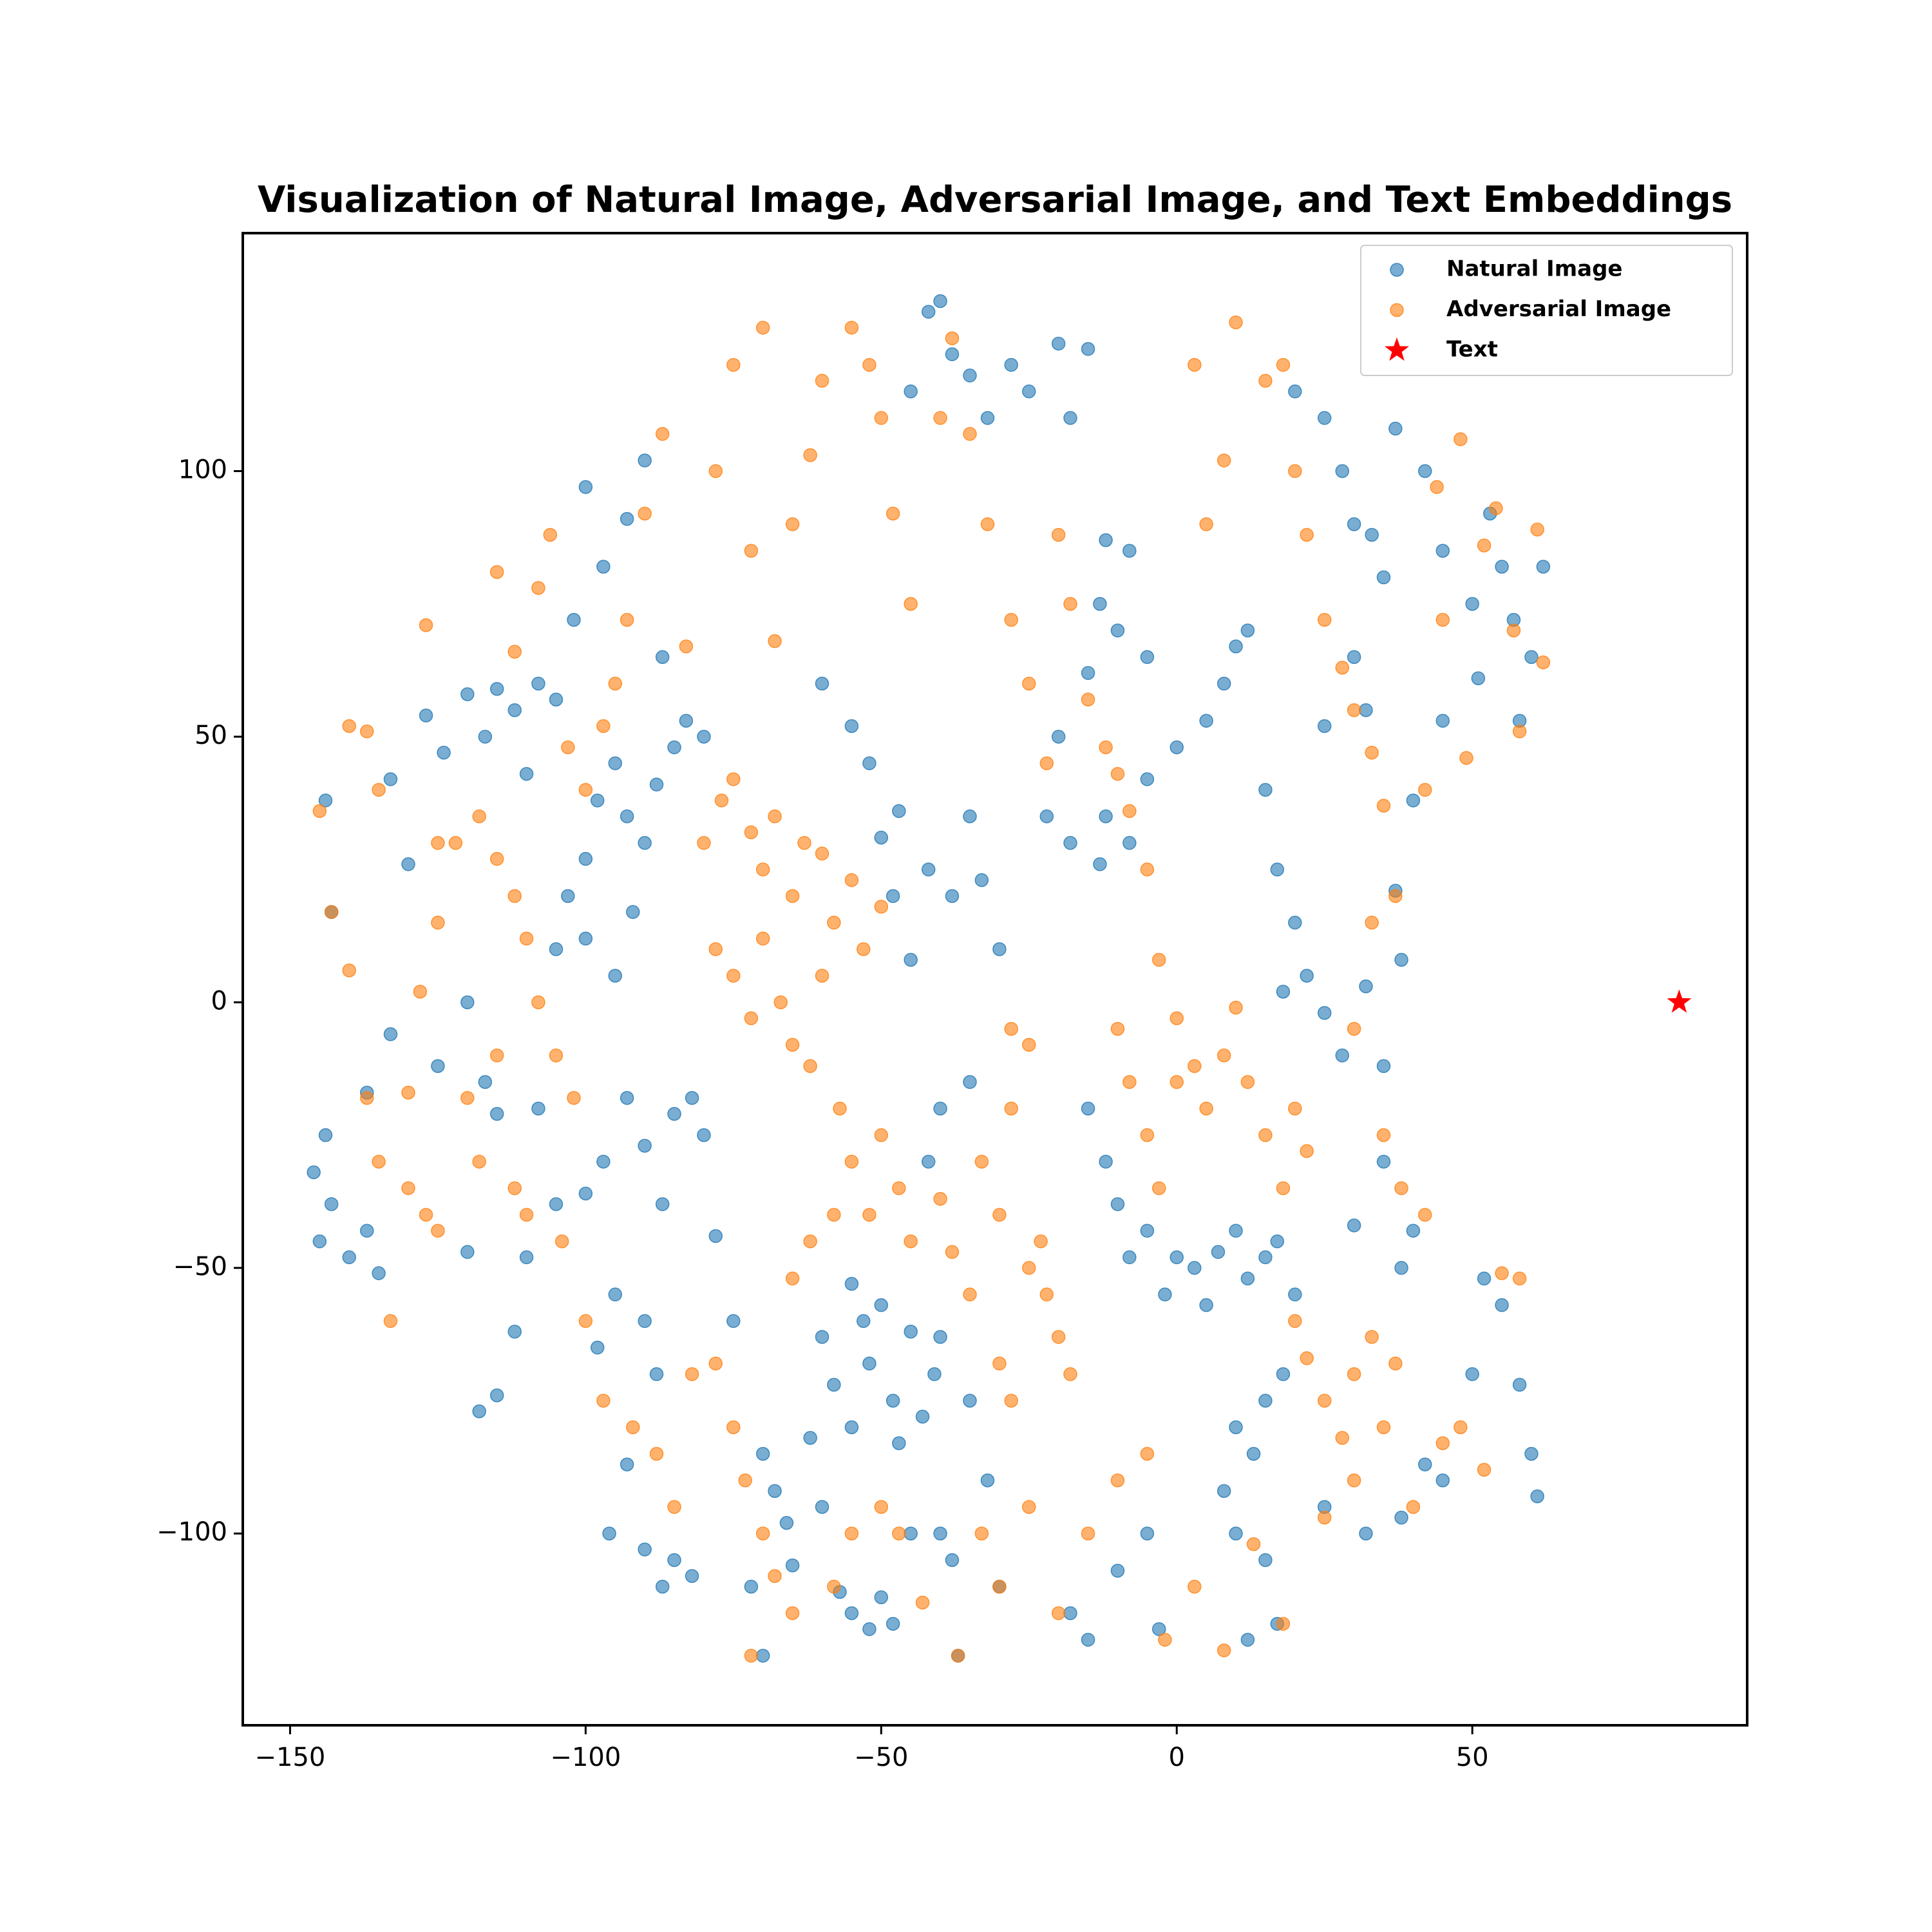  What do you see at coordinates (1558, 309) in the screenshot?
I see `legend-label: Adversarial Image` at bounding box center [1558, 309].